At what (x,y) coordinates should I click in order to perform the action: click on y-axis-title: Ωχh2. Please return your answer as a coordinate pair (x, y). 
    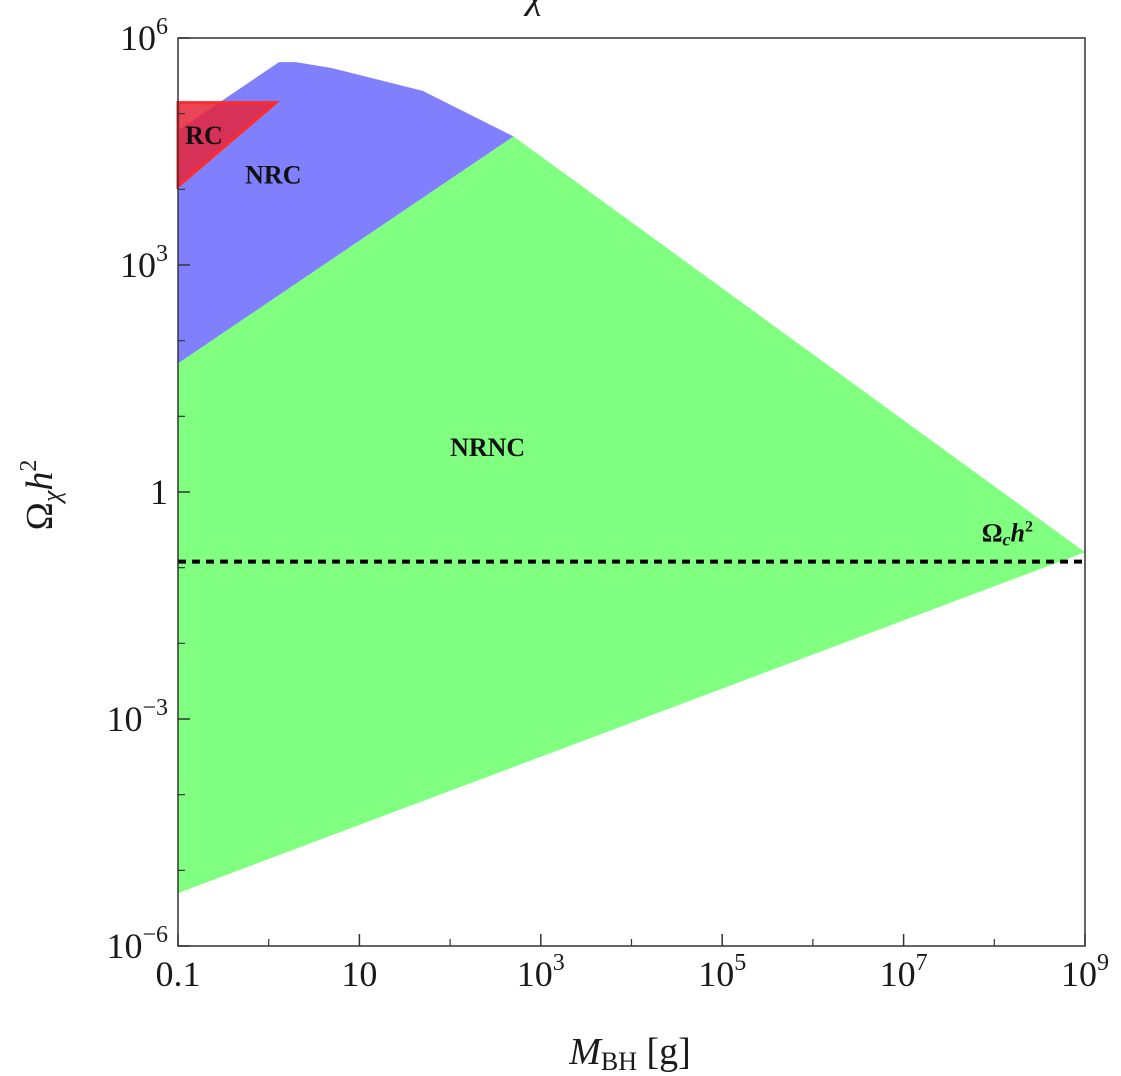
    Looking at the image, I should click on (41, 495).